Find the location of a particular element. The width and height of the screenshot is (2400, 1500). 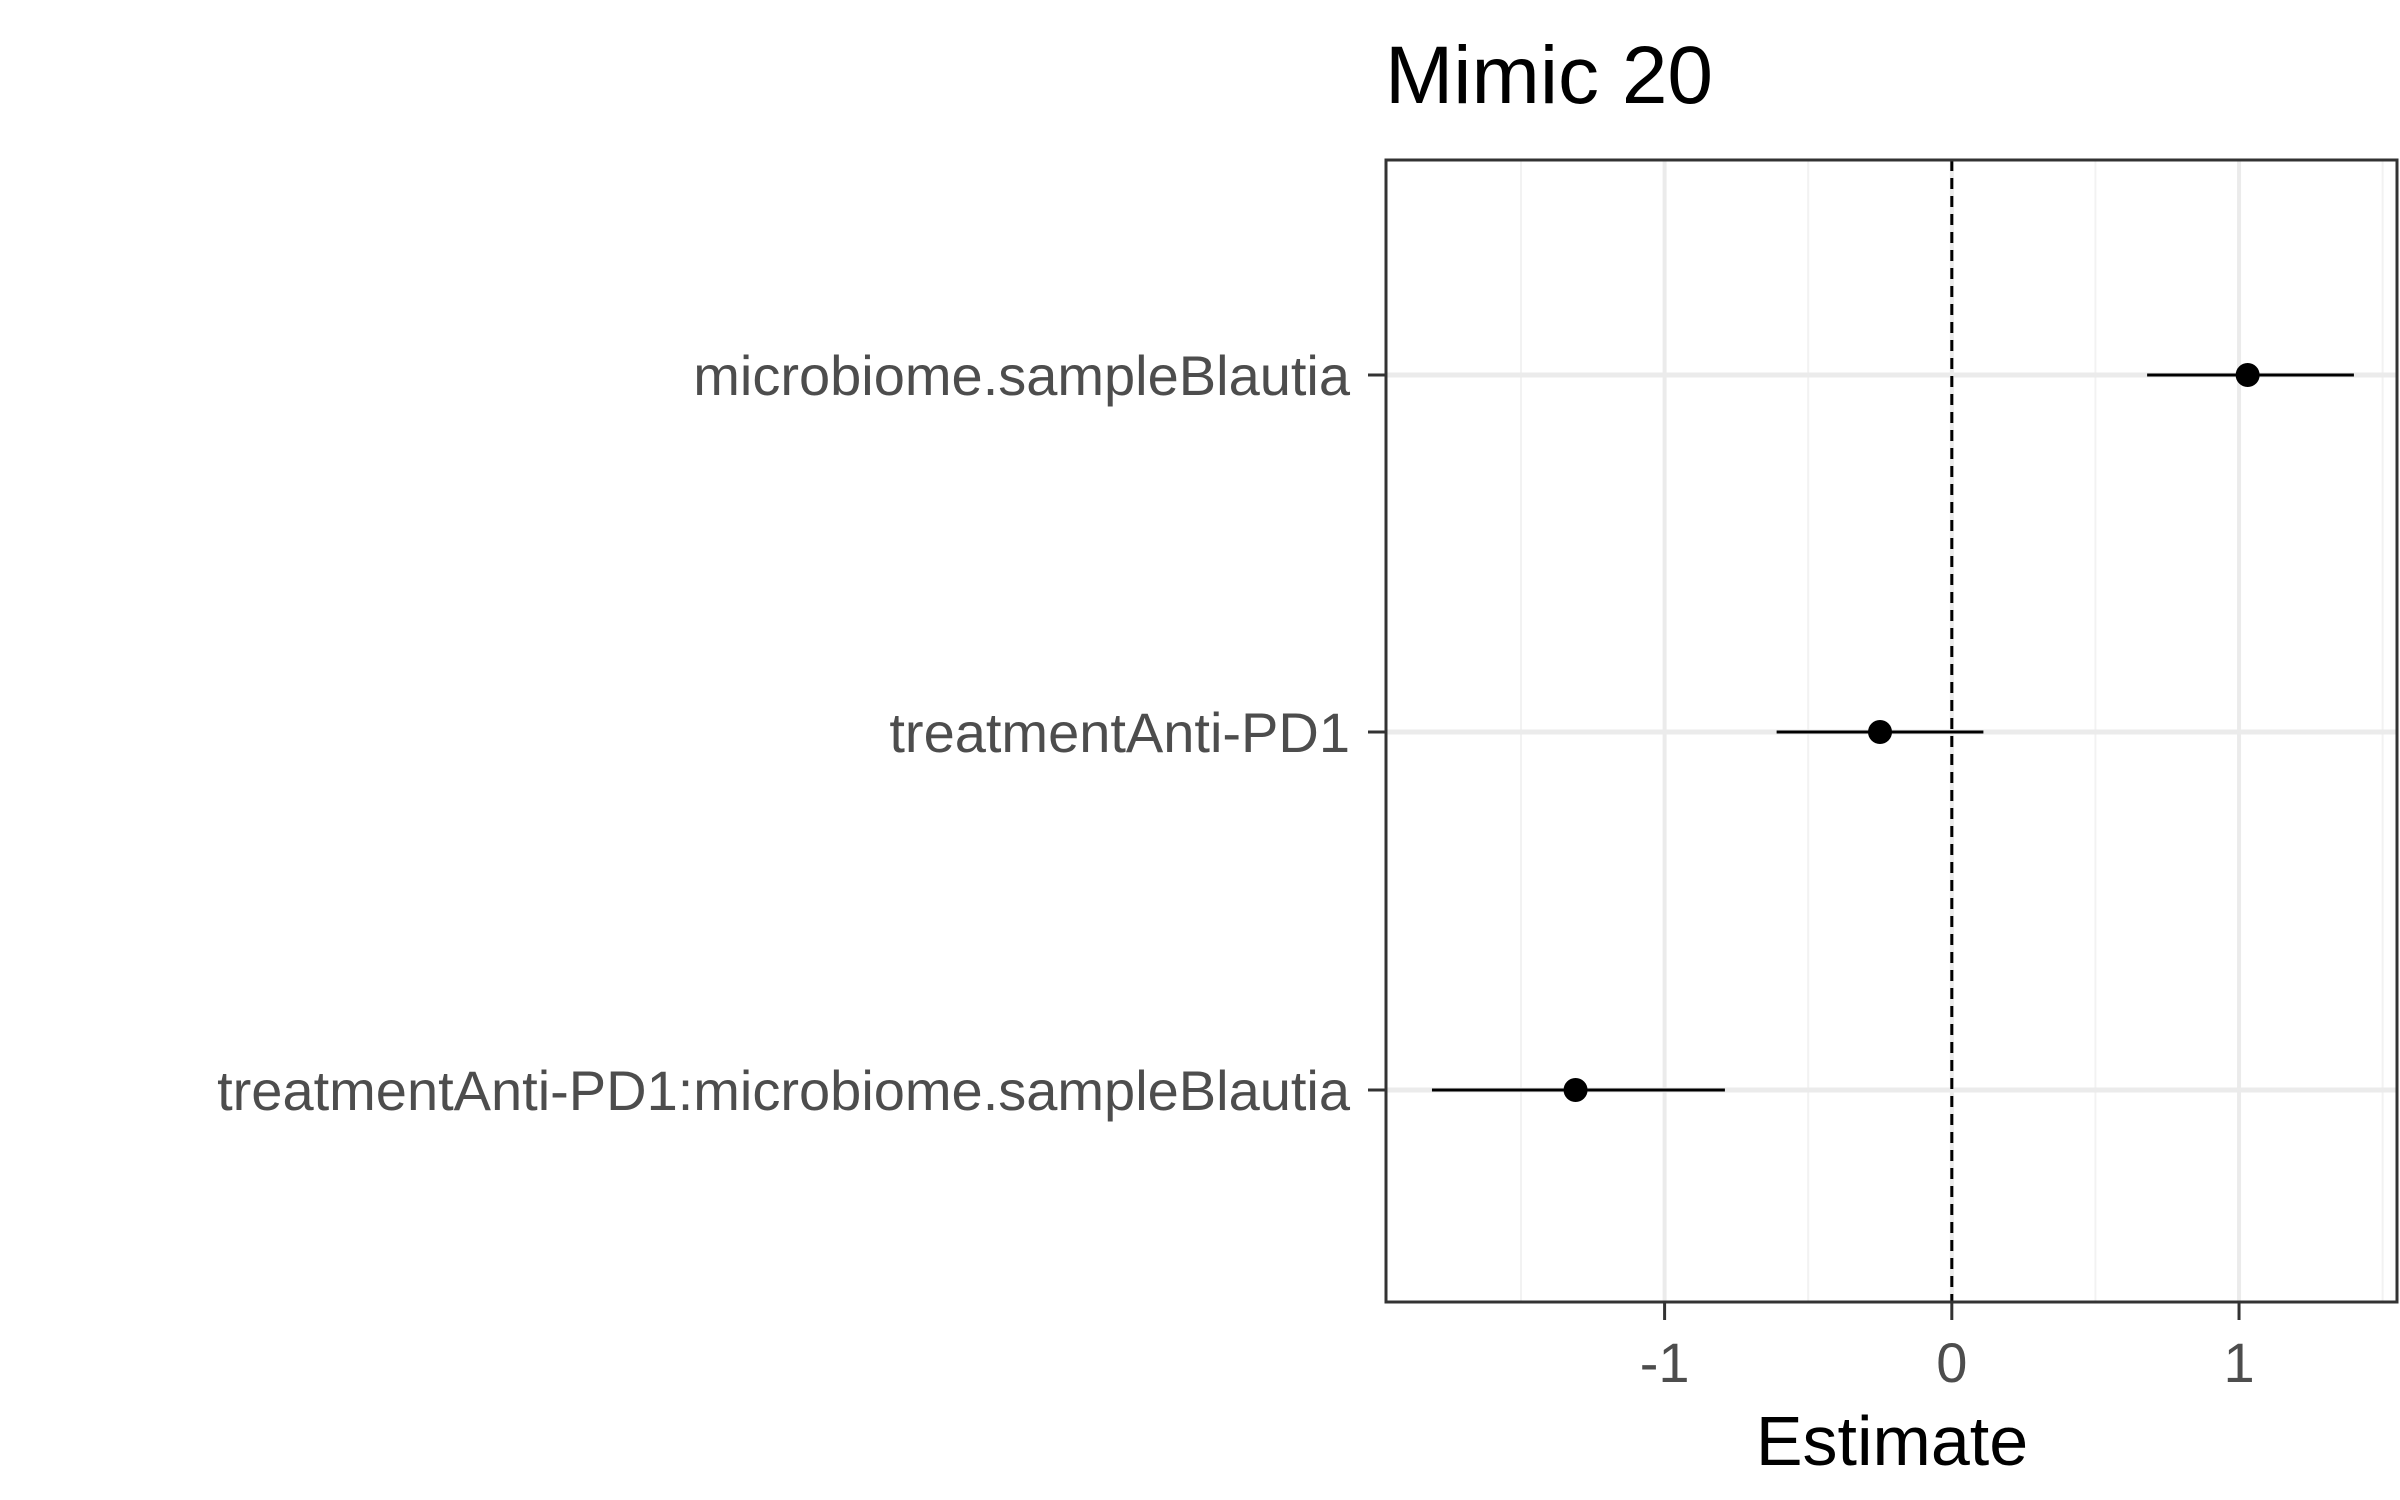

x-tick-label: 1 is located at coordinates (2238, 1362).